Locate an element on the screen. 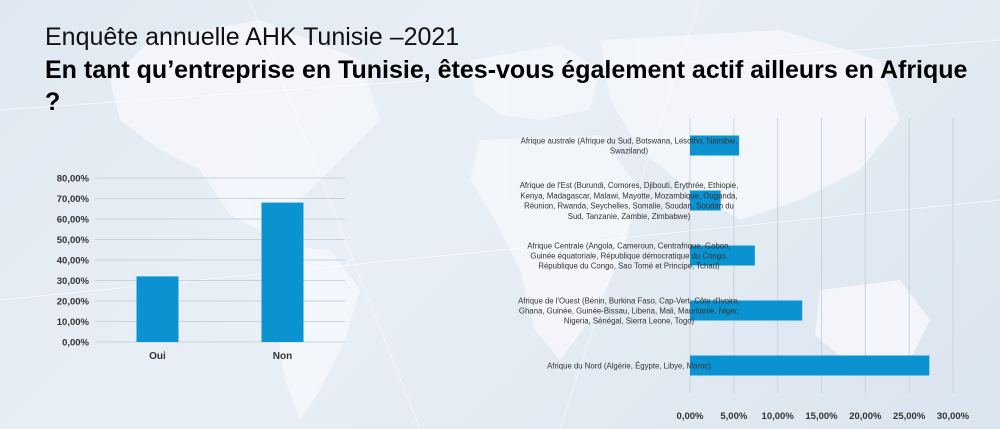 The width and height of the screenshot is (1000, 429). region-label-line: Sud, Tanzanie, Zambie, Zimbabwe) is located at coordinates (629, 216).